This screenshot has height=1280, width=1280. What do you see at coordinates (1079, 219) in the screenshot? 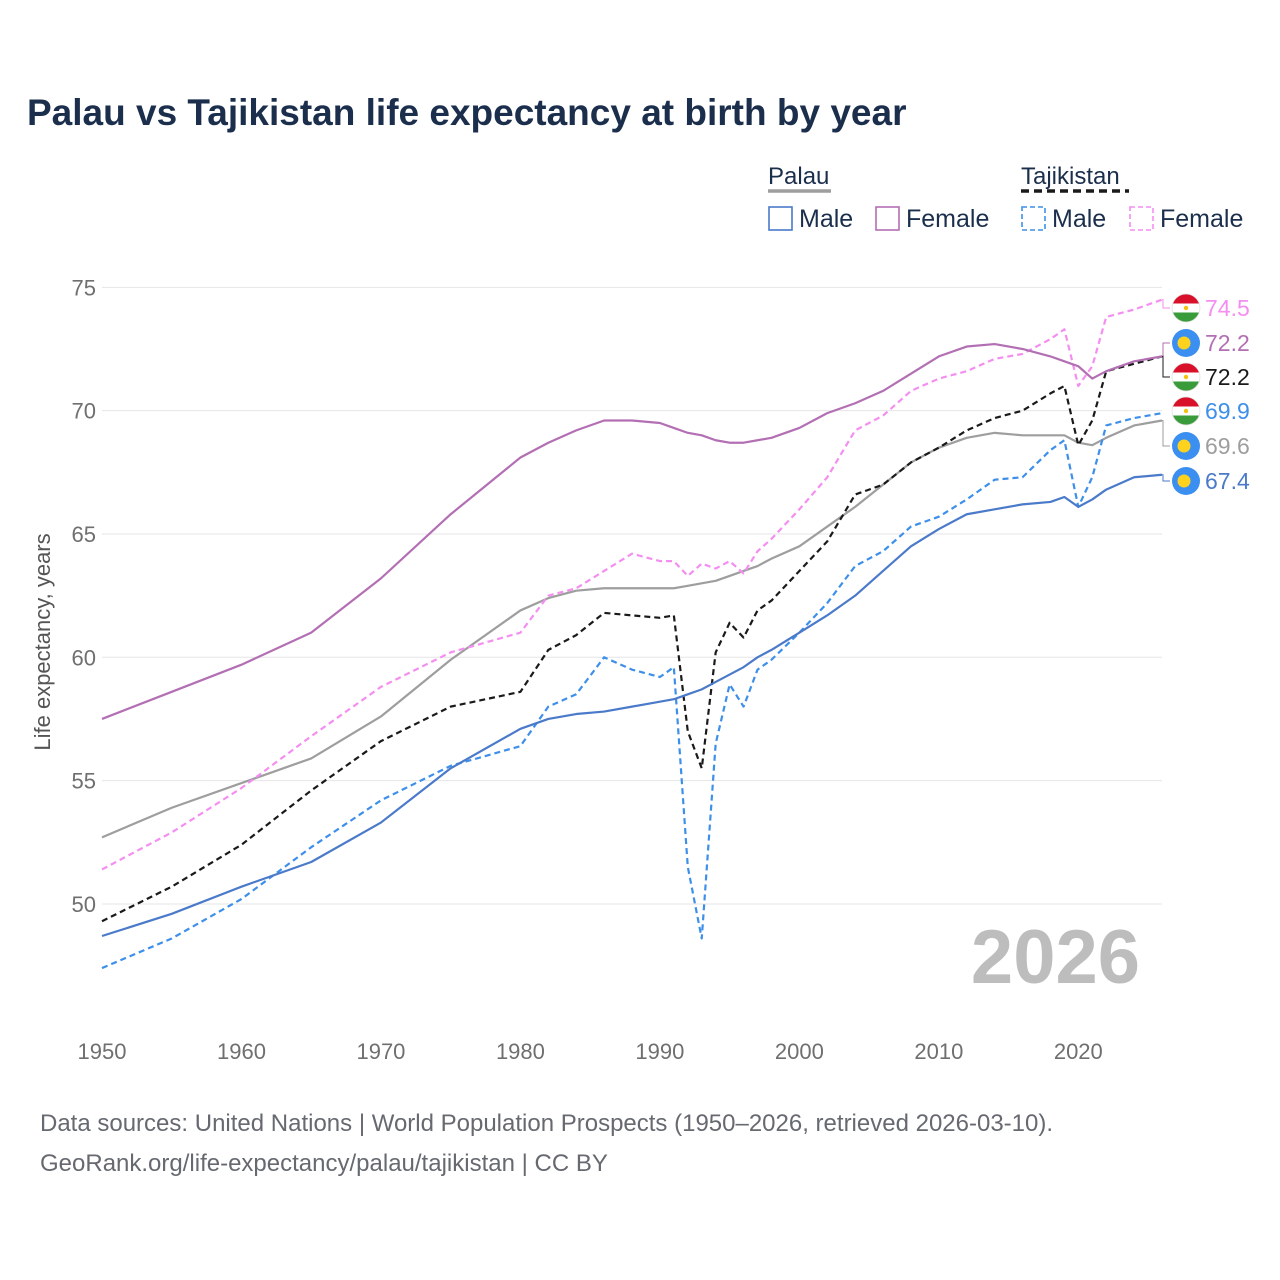
I see `legend-label-tajik_male: Male` at bounding box center [1079, 219].